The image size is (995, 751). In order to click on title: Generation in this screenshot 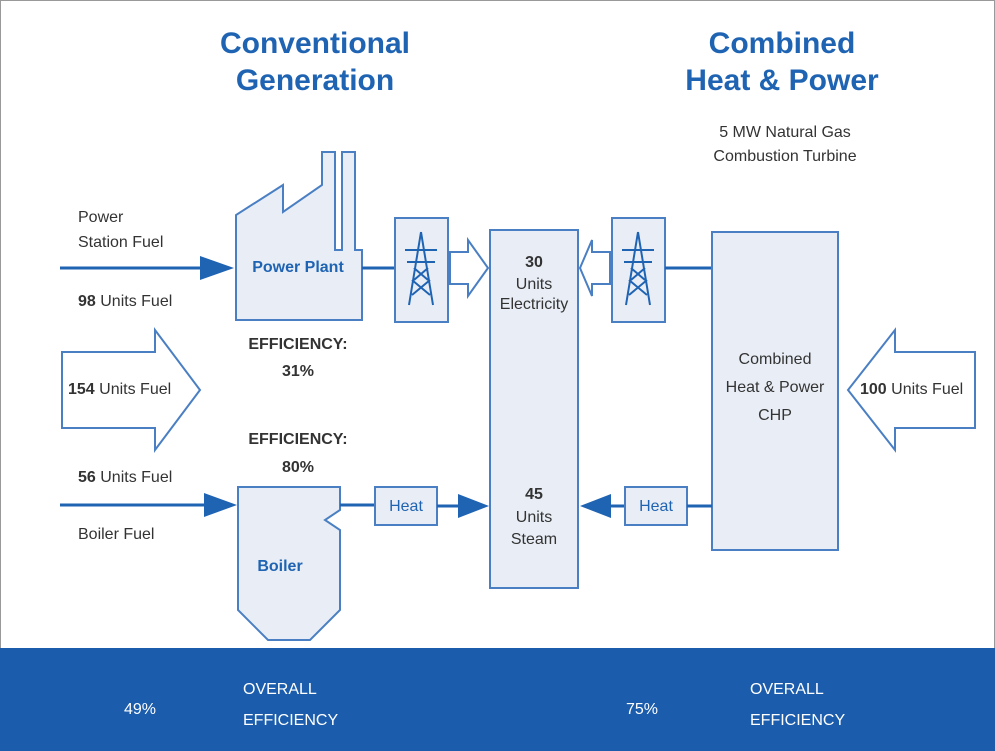, I will do `click(315, 80)`.